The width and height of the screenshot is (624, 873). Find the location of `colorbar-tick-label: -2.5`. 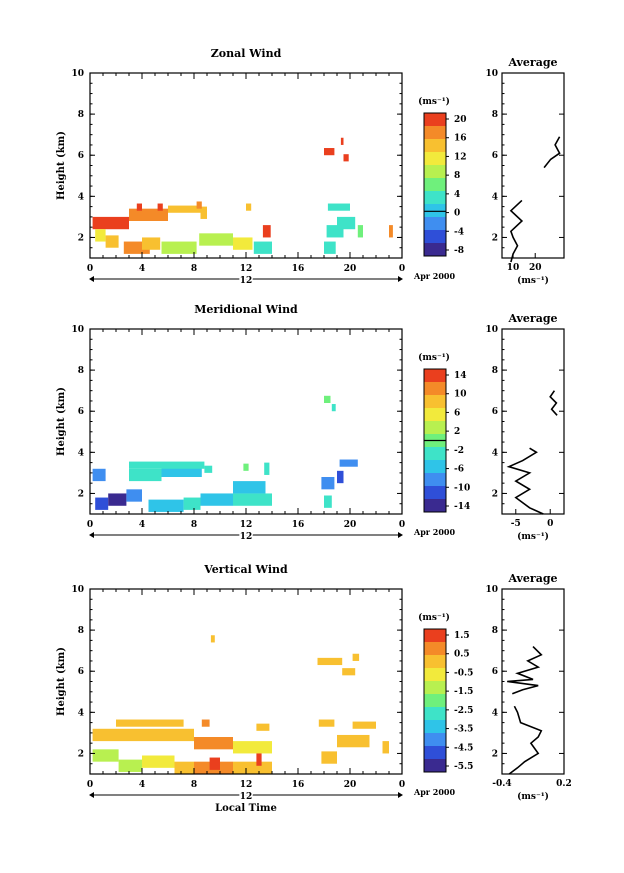

colorbar-tick-label: -2.5 is located at coordinates (463, 711).